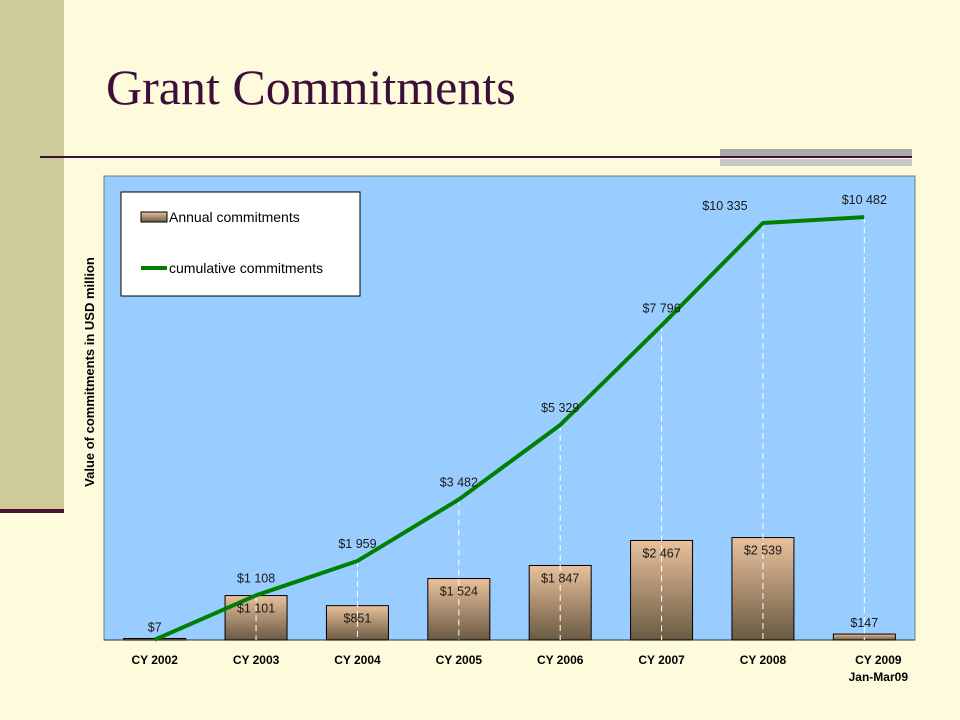 The image size is (960, 720). I want to click on cumulative-value-label: $5 329, so click(560, 408).